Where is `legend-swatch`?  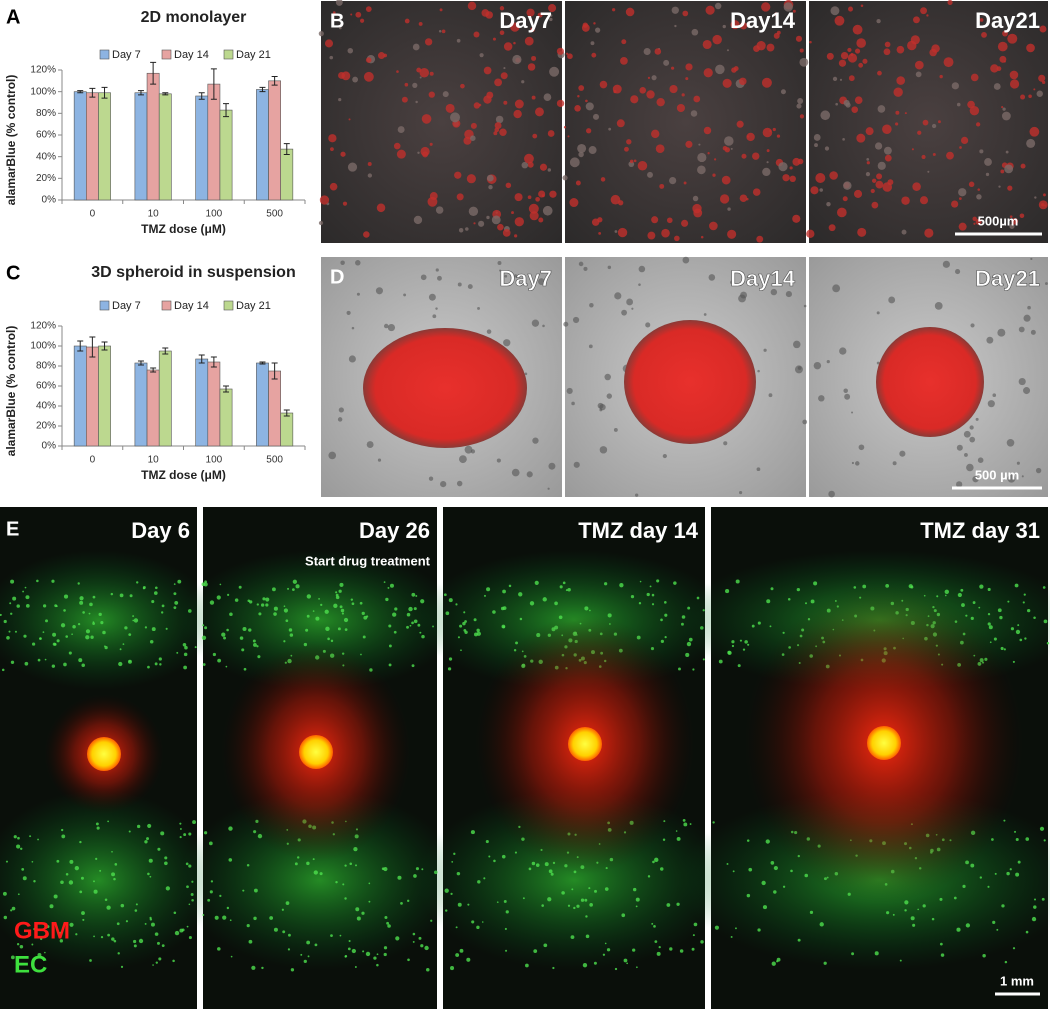
legend-swatch is located at coordinates (166, 305).